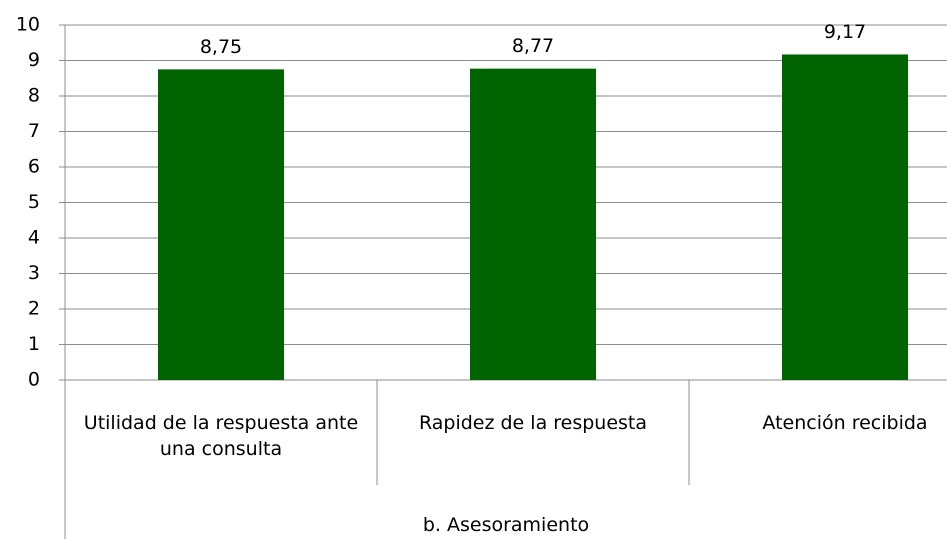 Image resolution: width=947 pixels, height=539 pixels. I want to click on y-tick-label: 3, so click(34, 273).